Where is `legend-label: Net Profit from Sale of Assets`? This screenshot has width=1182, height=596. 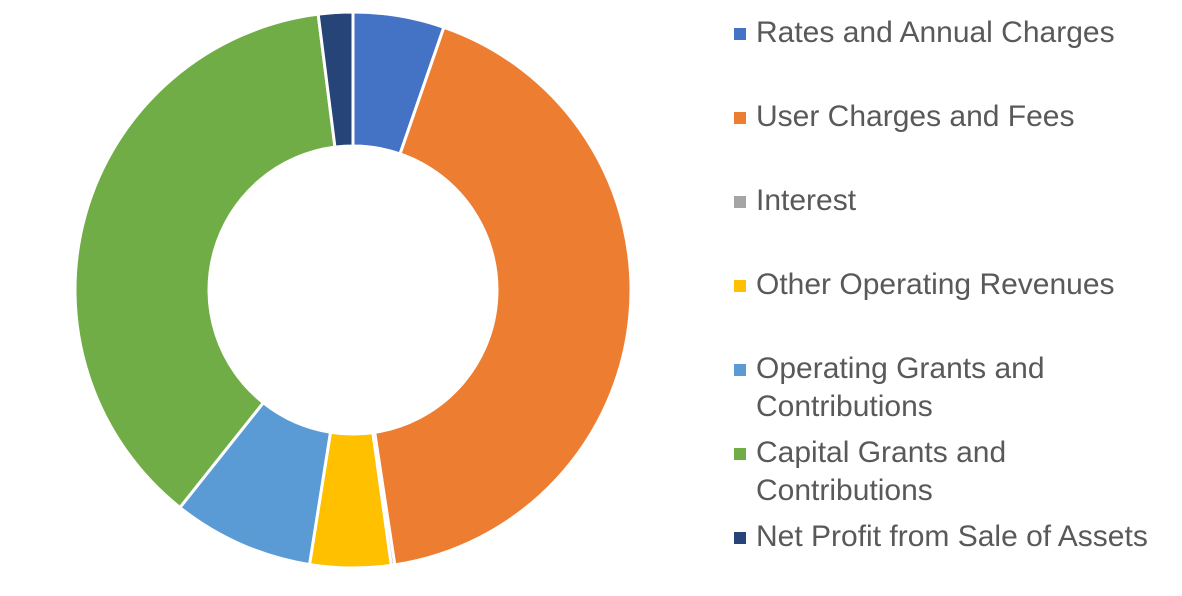 legend-label: Net Profit from Sale of Assets is located at coordinates (952, 536).